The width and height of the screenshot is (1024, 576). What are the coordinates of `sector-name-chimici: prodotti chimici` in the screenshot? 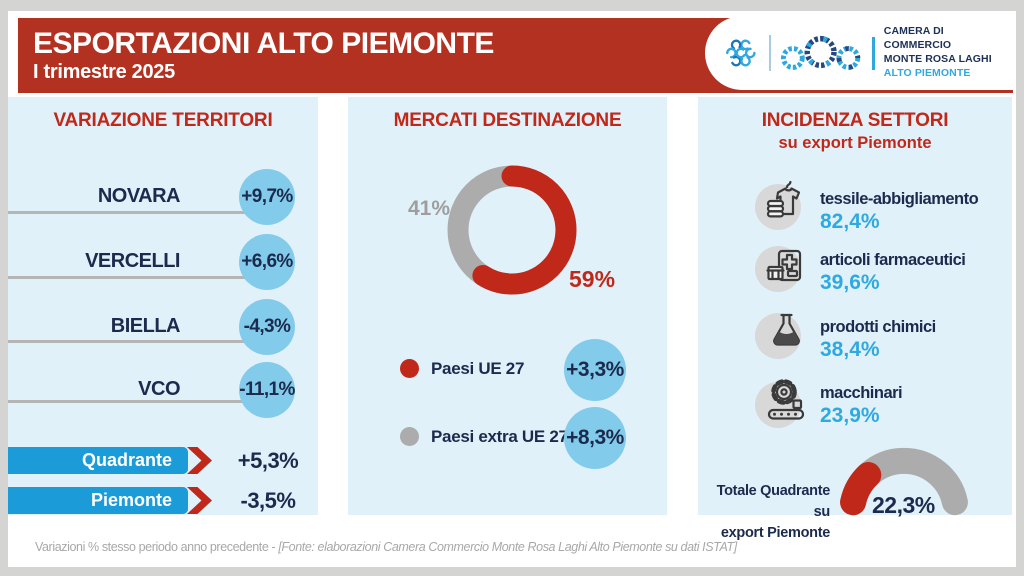 It's located at (878, 327).